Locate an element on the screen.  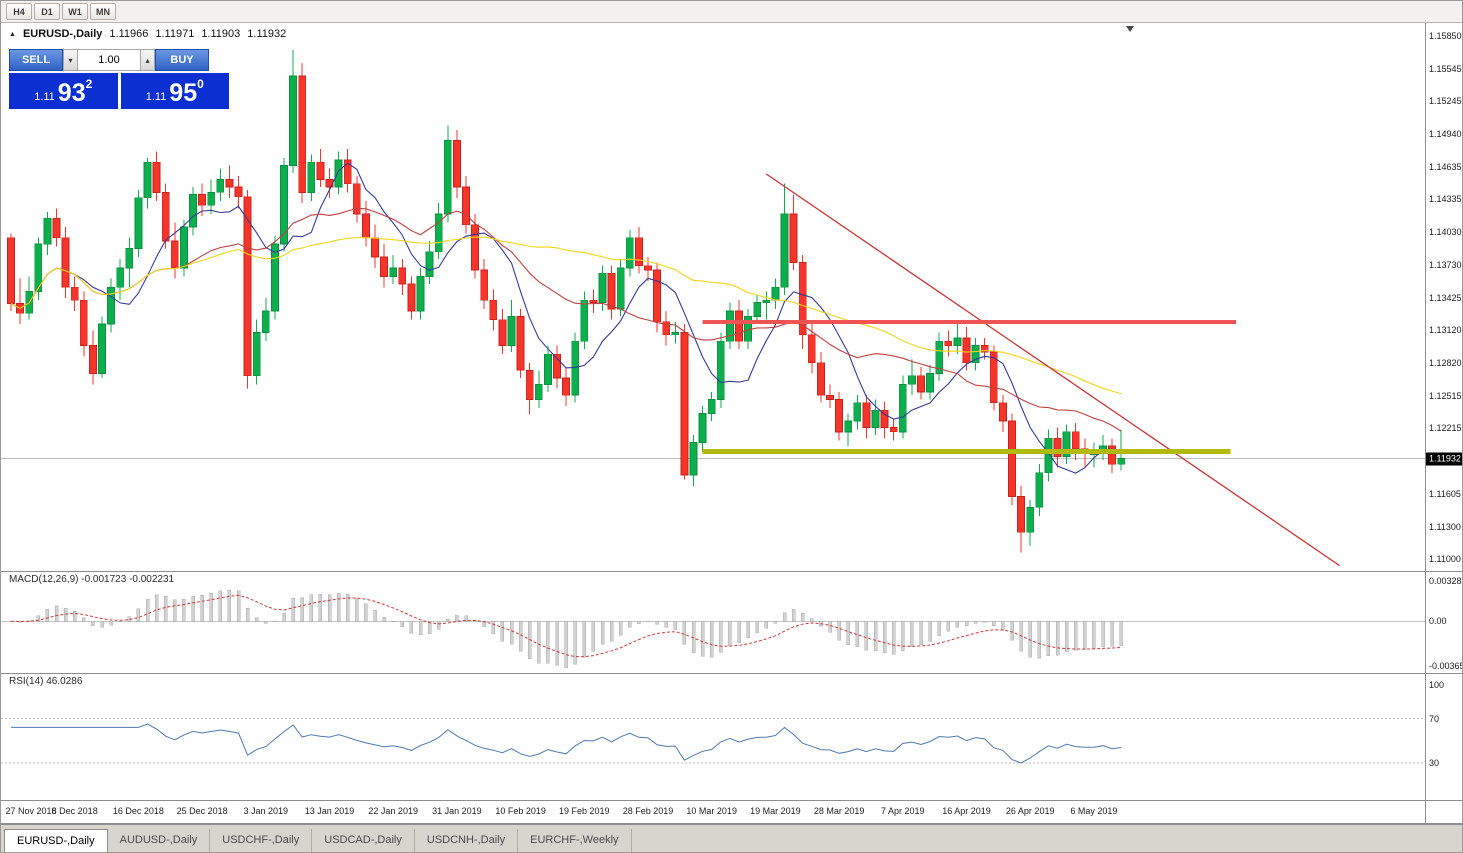
macd-axis-tick: 0.00 is located at coordinates (1438, 621).